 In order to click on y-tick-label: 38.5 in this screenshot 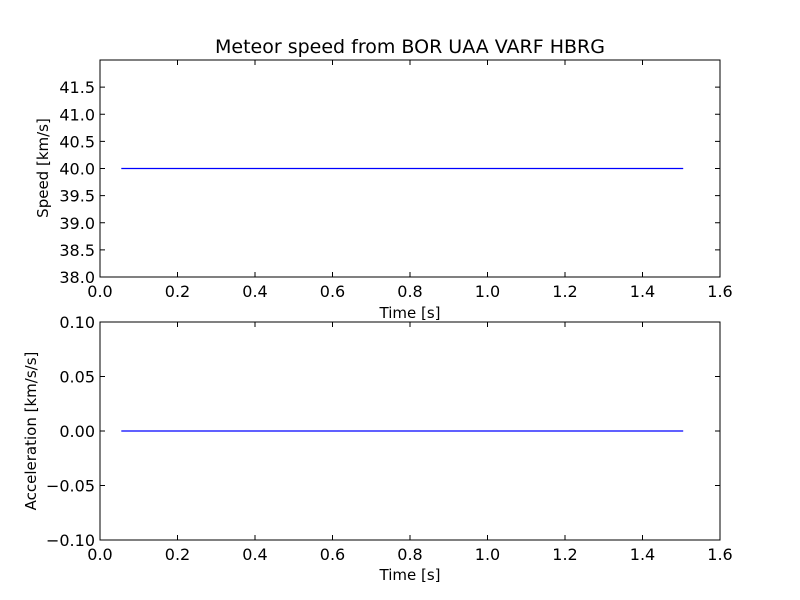, I will do `click(77, 250)`.